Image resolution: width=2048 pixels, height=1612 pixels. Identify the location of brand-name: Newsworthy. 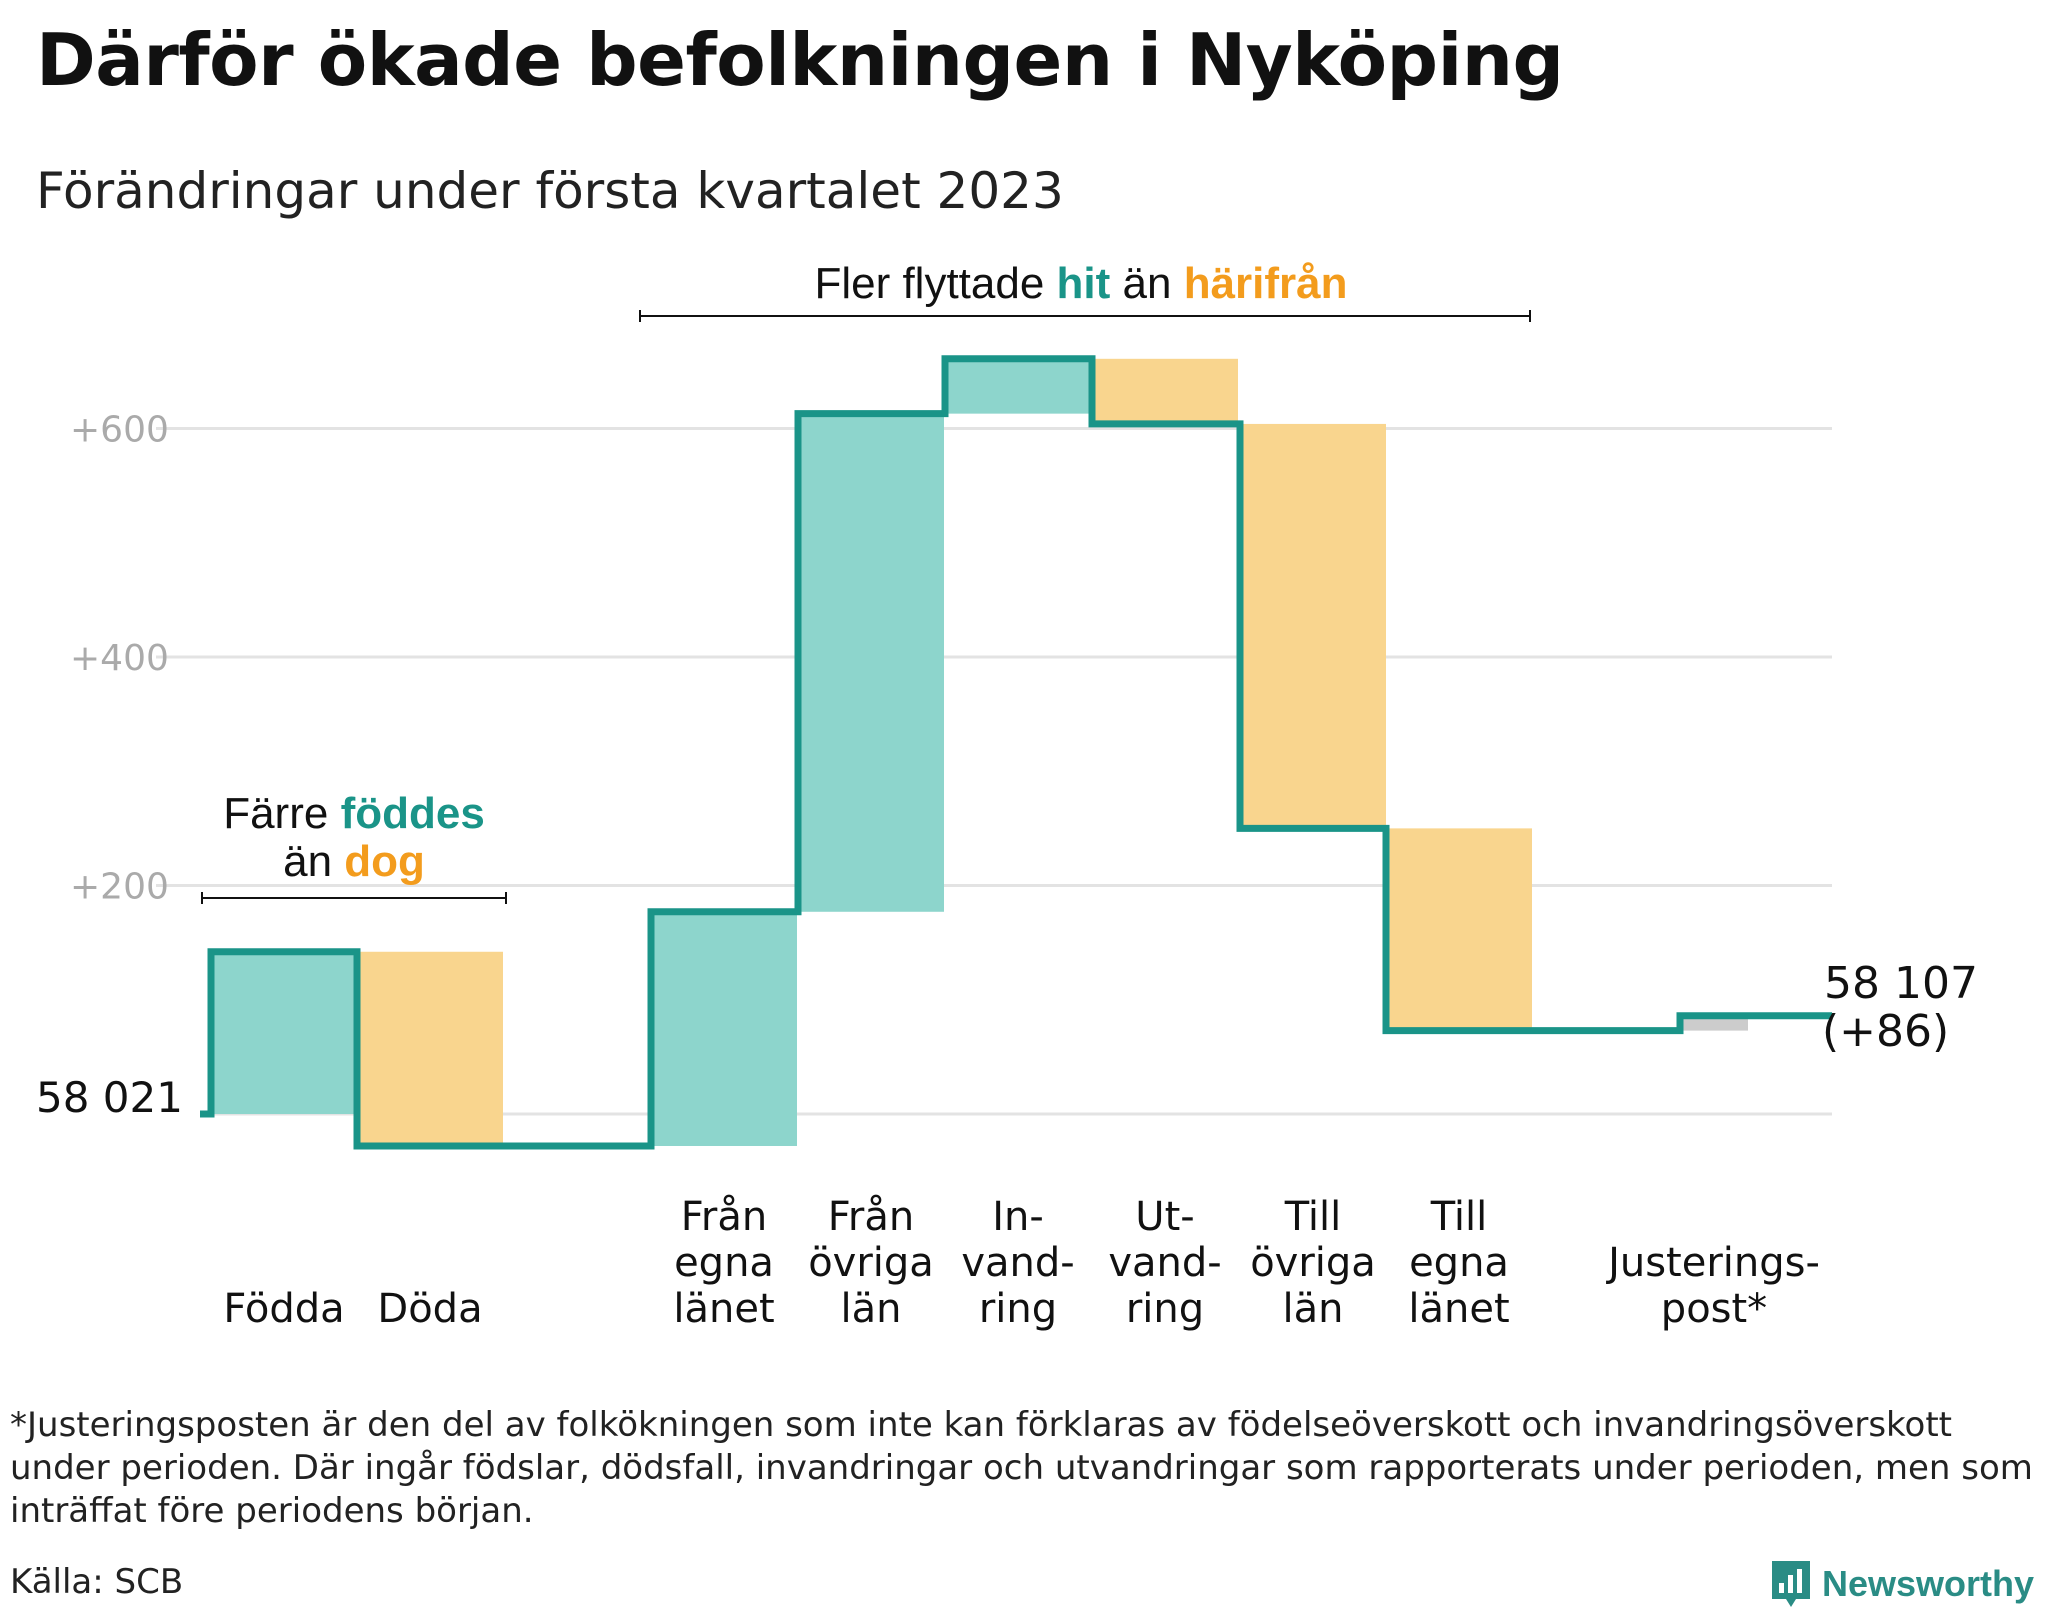
(1928, 1583).